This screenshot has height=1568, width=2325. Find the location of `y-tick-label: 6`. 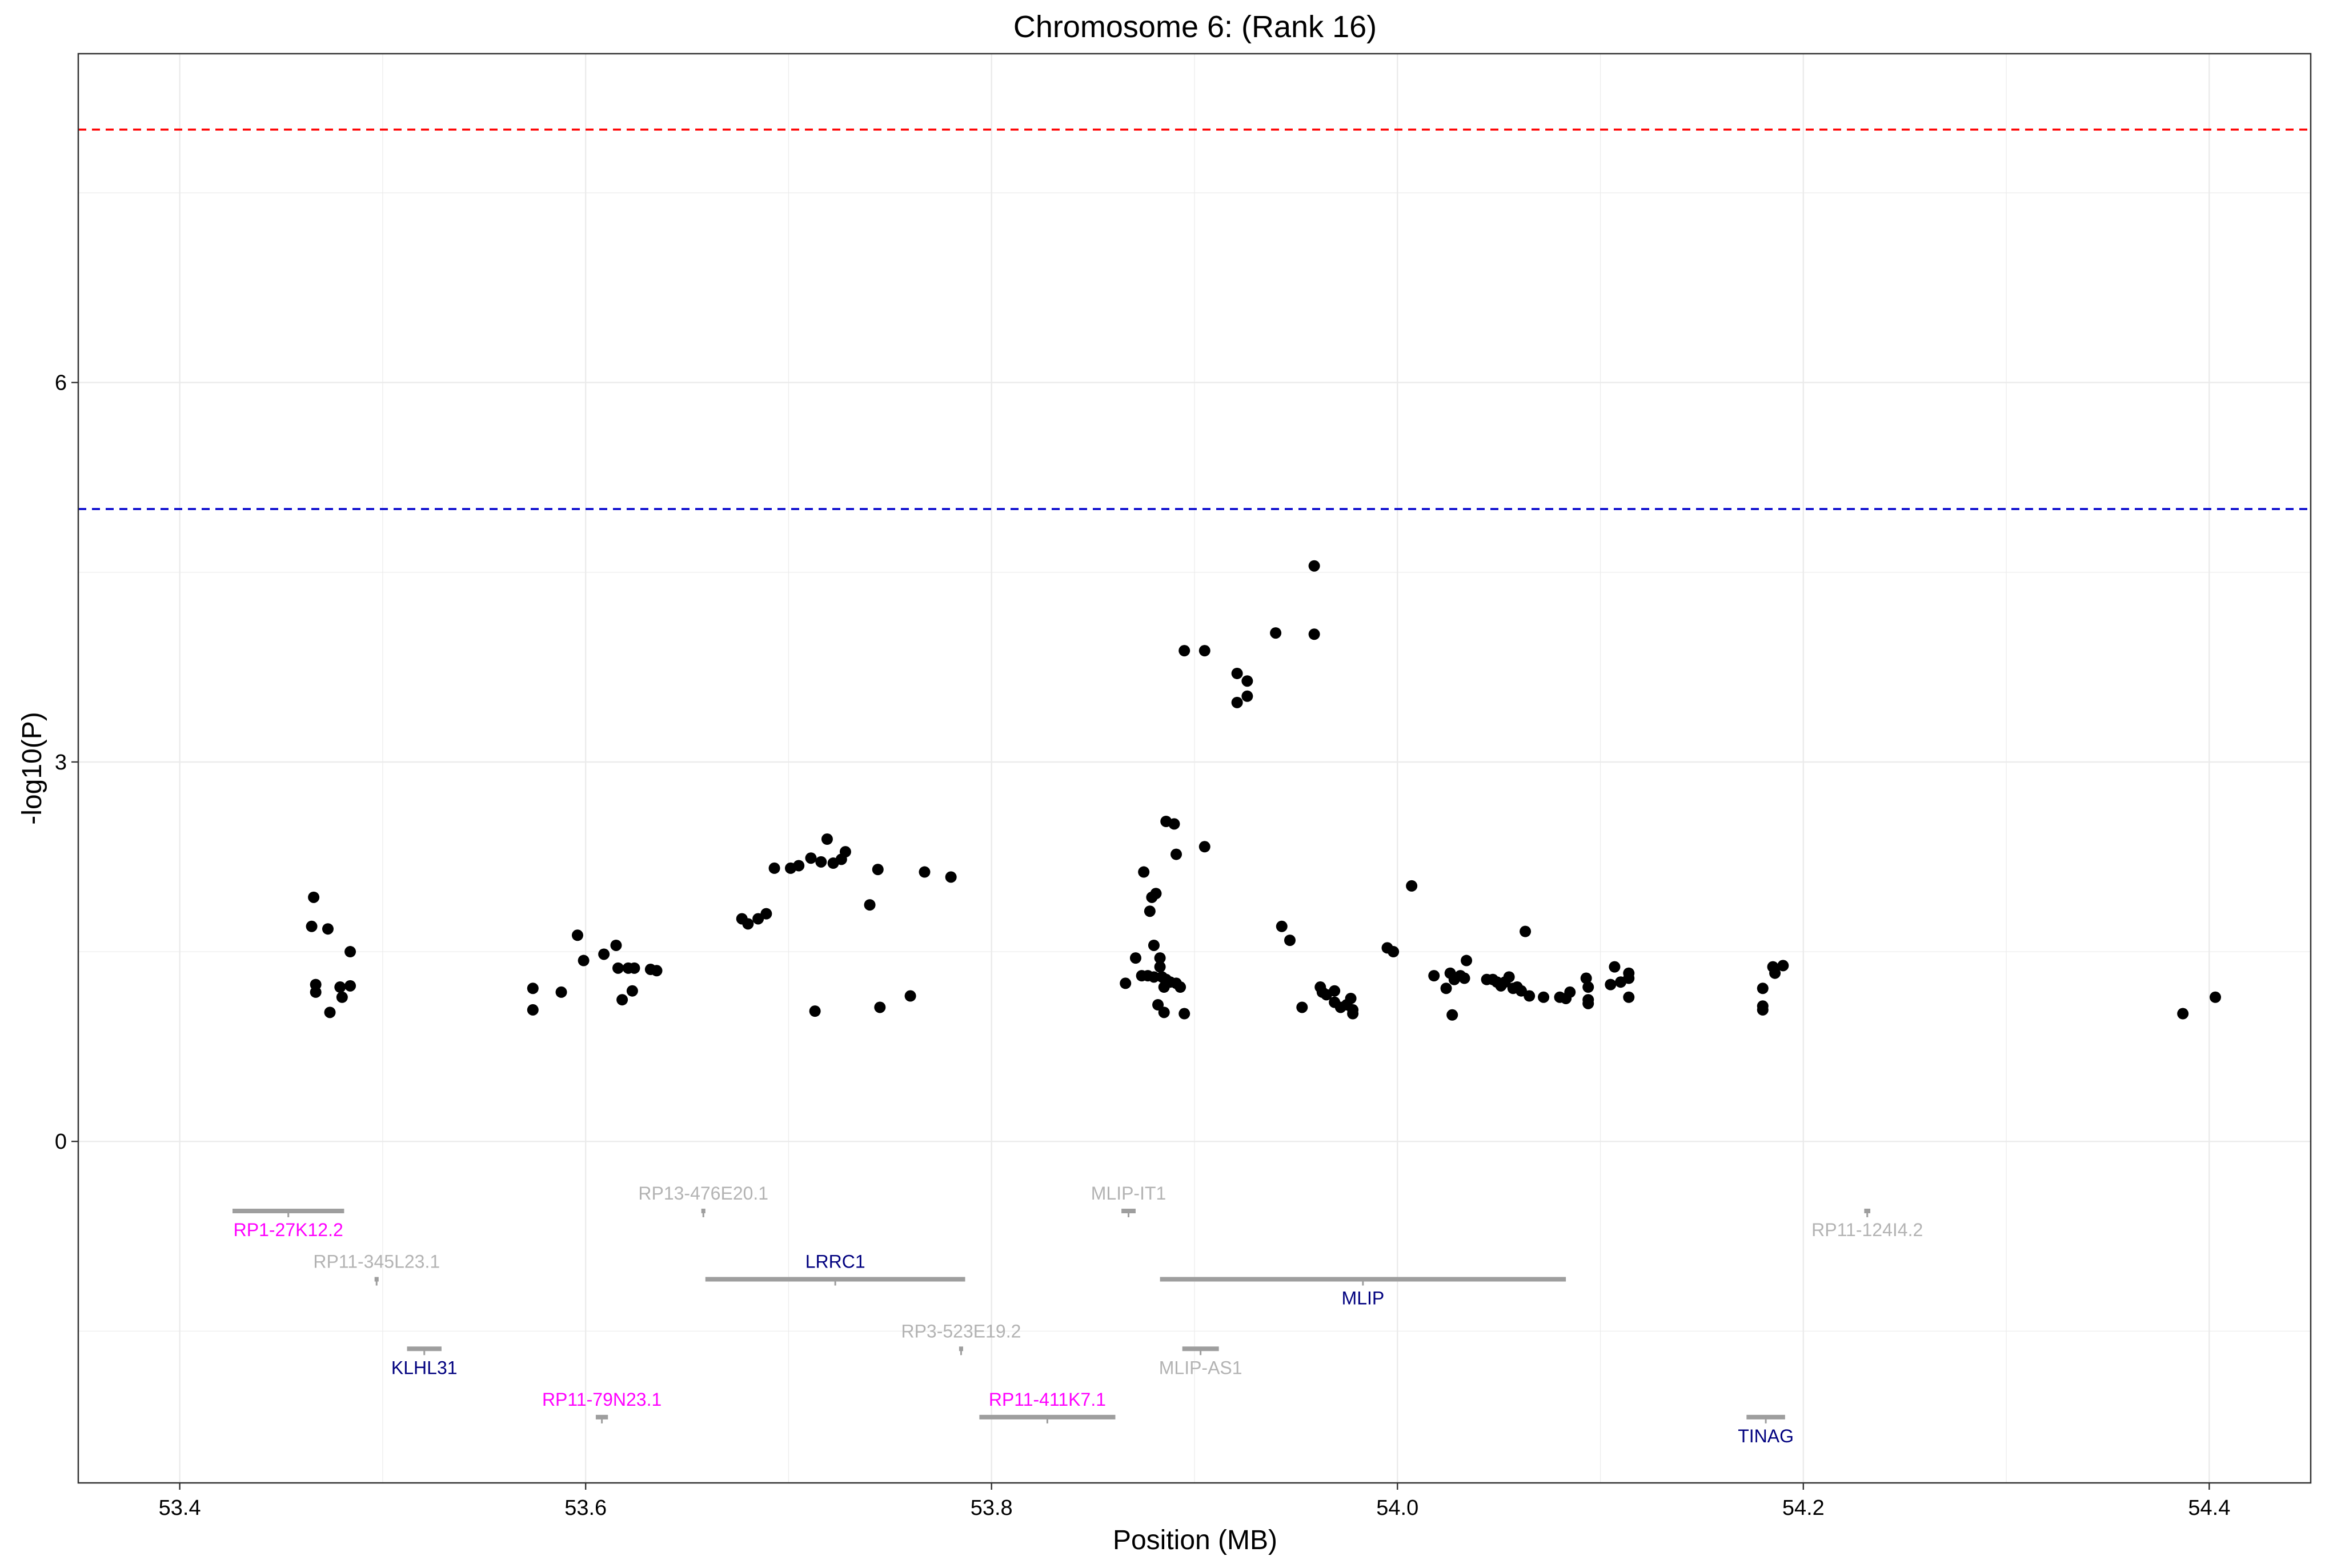

y-tick-label: 6 is located at coordinates (61, 383).